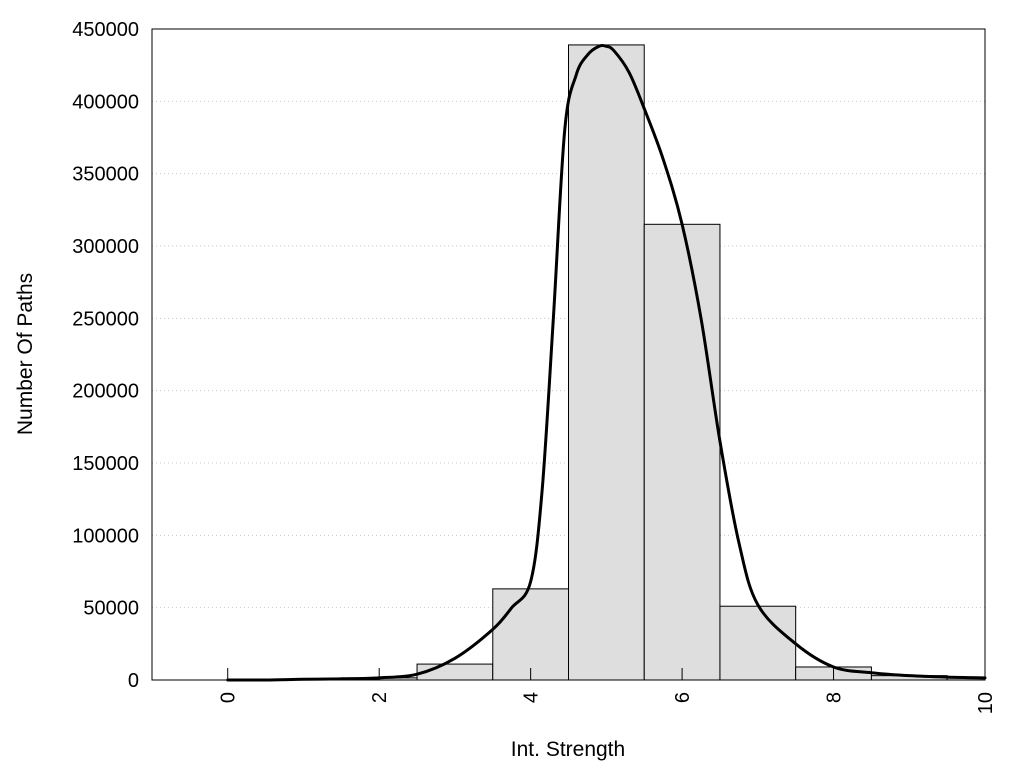  What do you see at coordinates (532, 697) in the screenshot?
I see `x-tick-label: 4` at bounding box center [532, 697].